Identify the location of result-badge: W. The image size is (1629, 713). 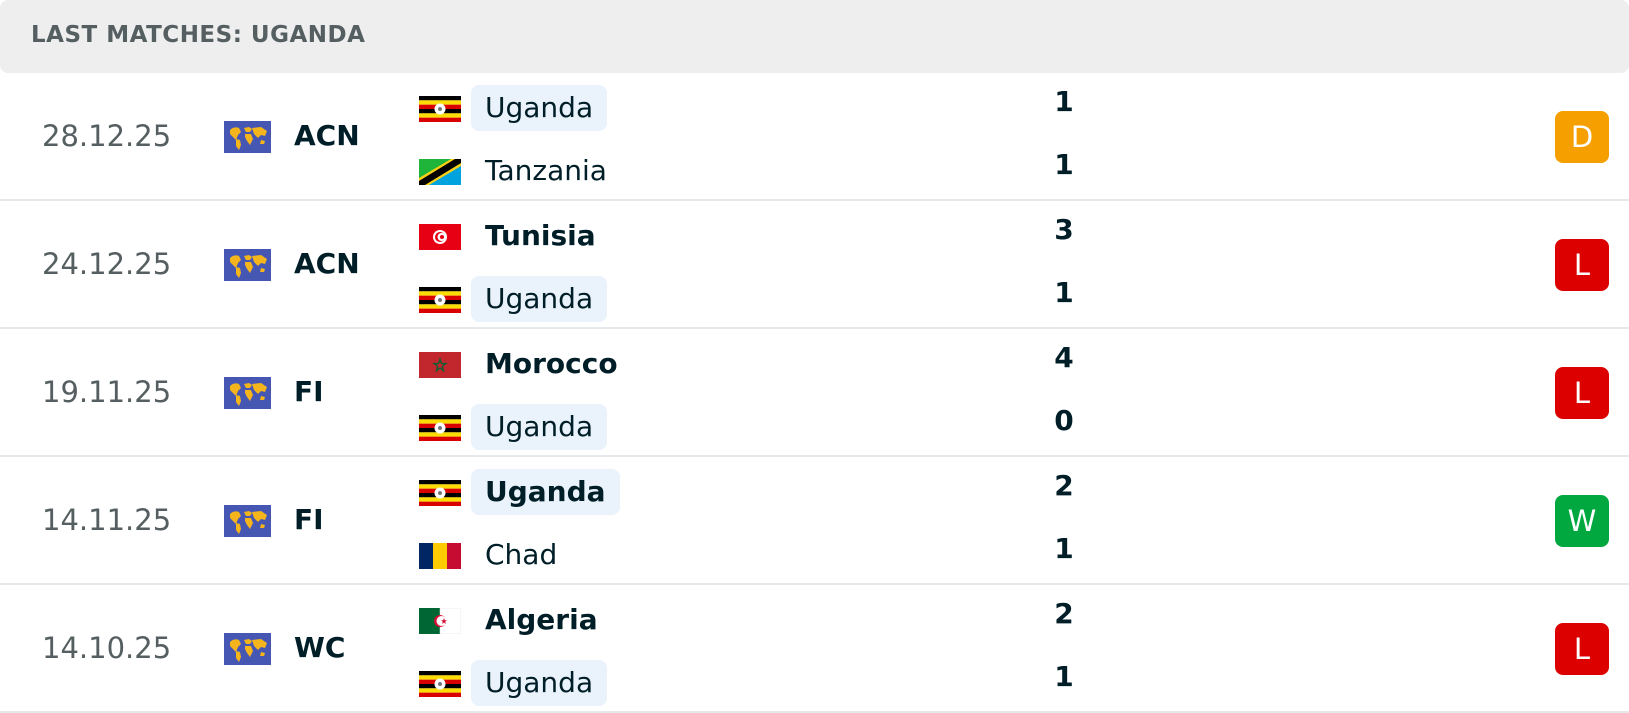
(1582, 521).